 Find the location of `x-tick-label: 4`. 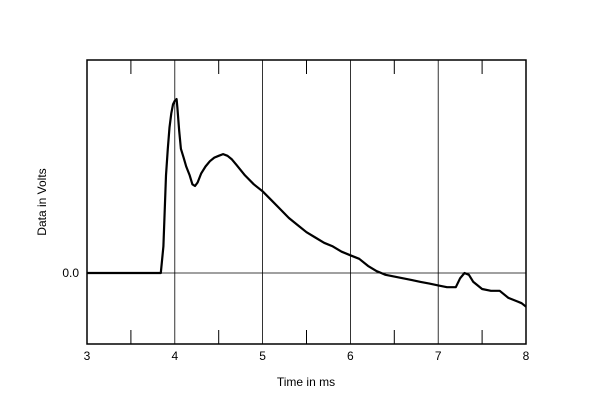

x-tick-label: 4 is located at coordinates (174, 356).